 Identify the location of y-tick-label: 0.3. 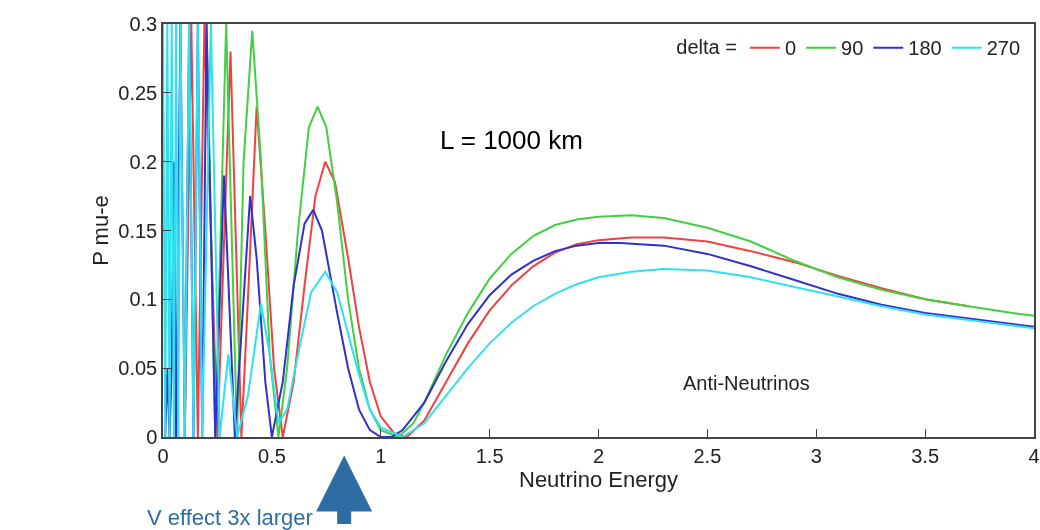
(143, 24).